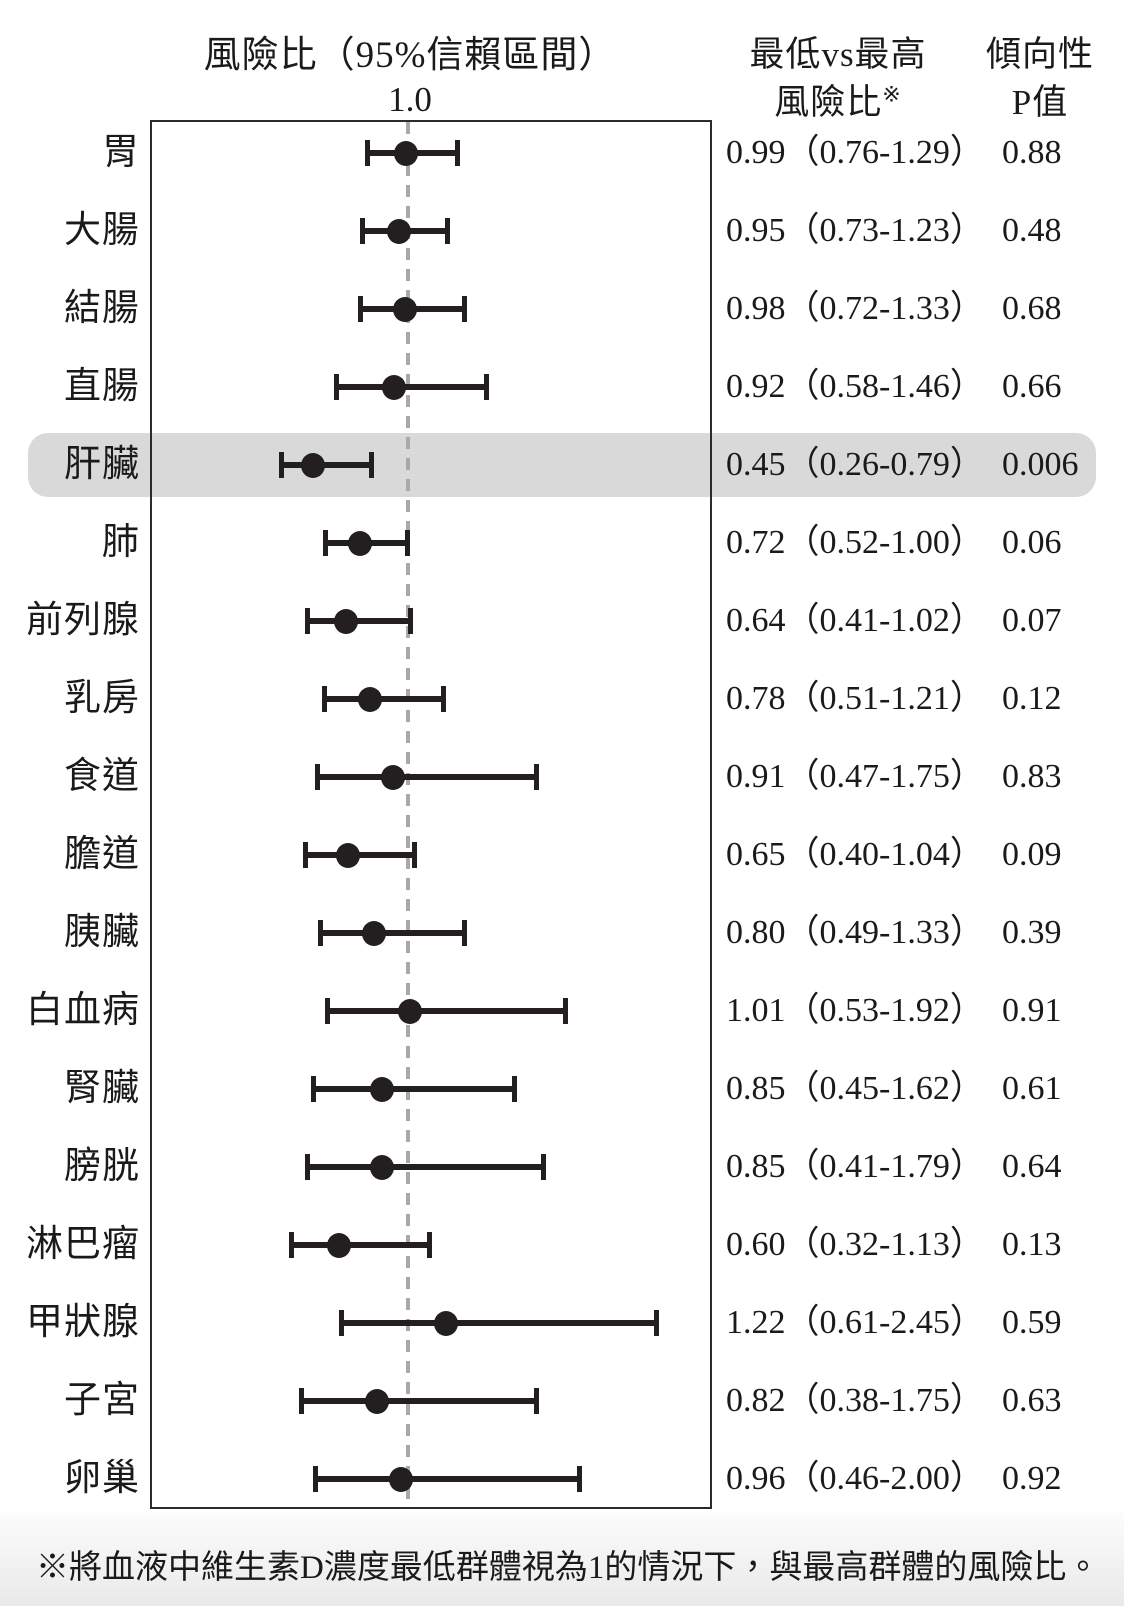  Describe the element at coordinates (855, 464) in the screenshot. I see `hr-value: 0.45（0.26-0.79）` at that location.